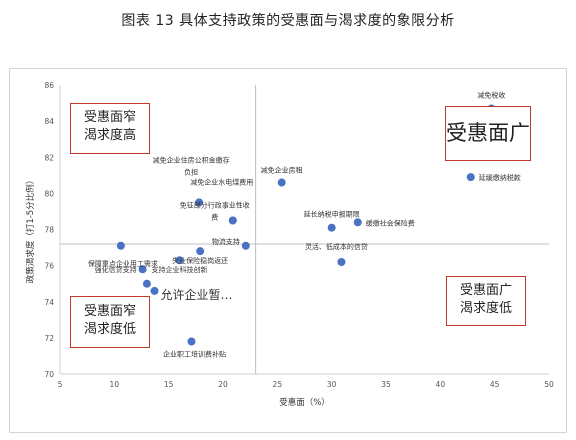 The image size is (576, 440). Describe the element at coordinates (214, 216) in the screenshot. I see `data-label-5-line-2: 费` at that location.